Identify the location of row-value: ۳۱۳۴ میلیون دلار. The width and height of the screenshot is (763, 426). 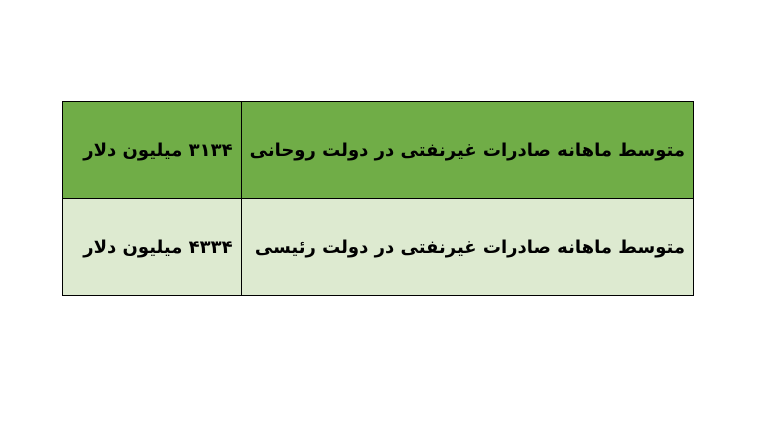
(152, 150).